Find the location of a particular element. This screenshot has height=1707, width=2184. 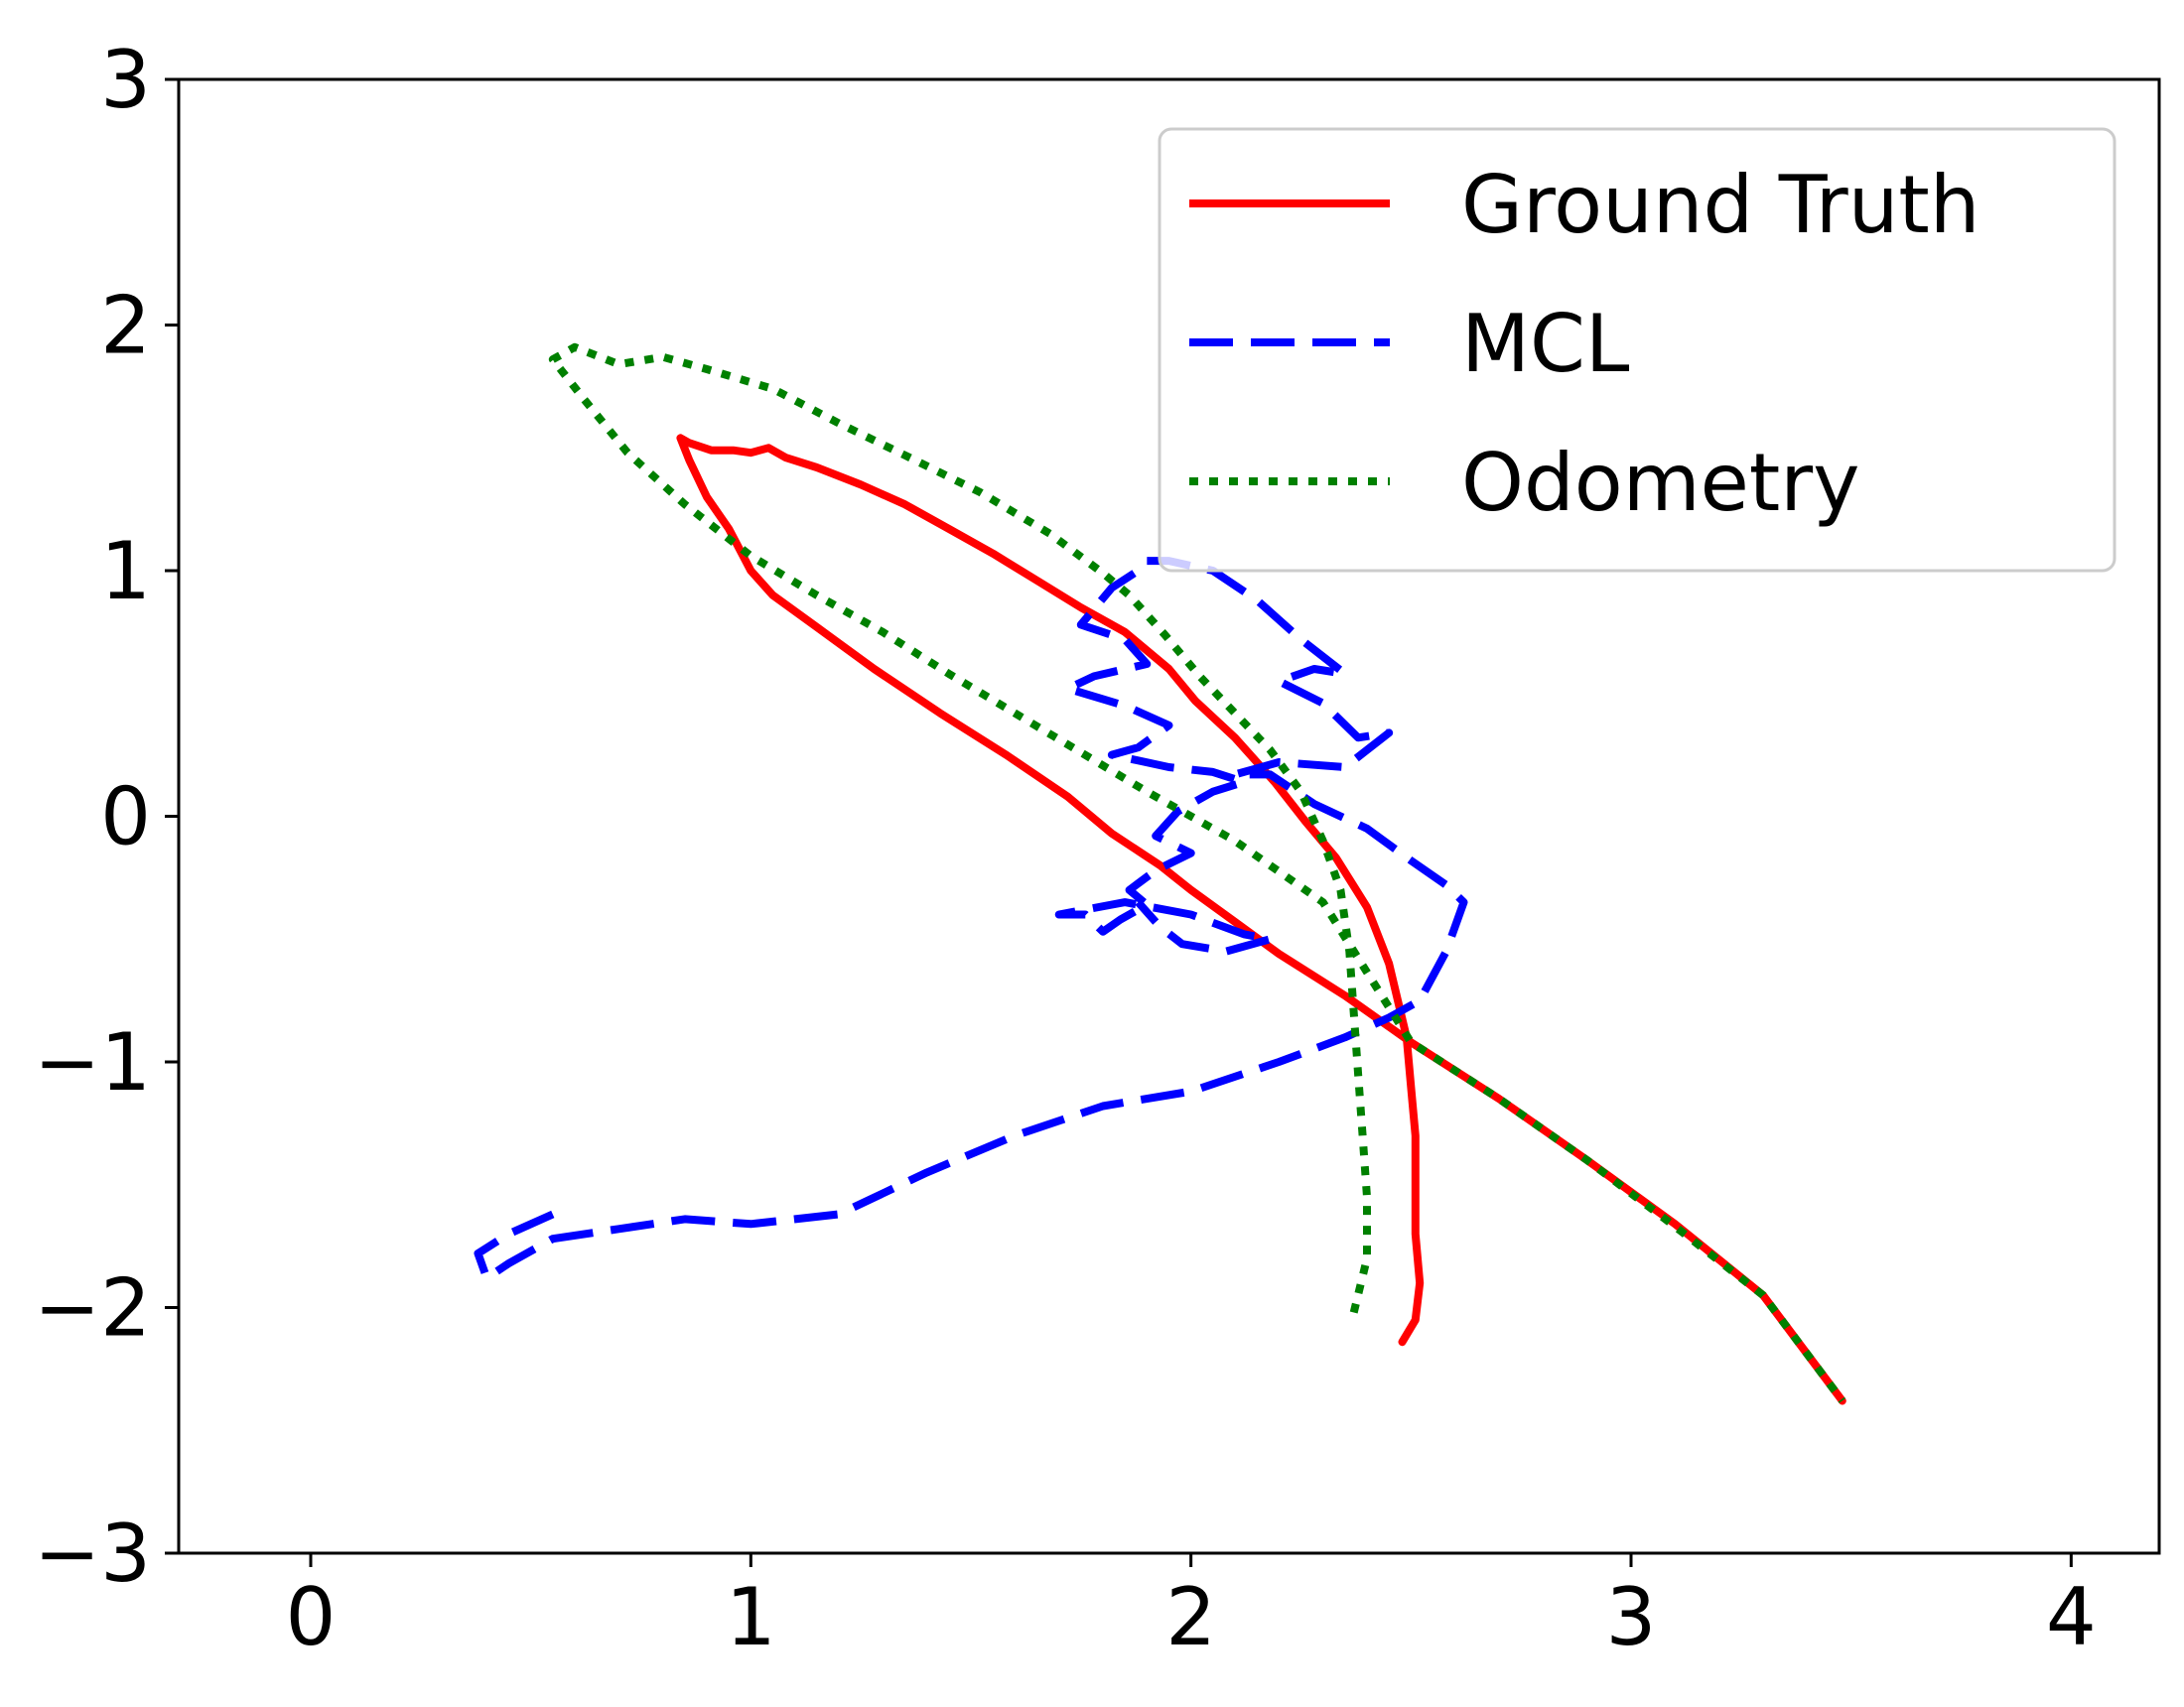

legend: Ground Truth MCL Odometry is located at coordinates (1637, 350).